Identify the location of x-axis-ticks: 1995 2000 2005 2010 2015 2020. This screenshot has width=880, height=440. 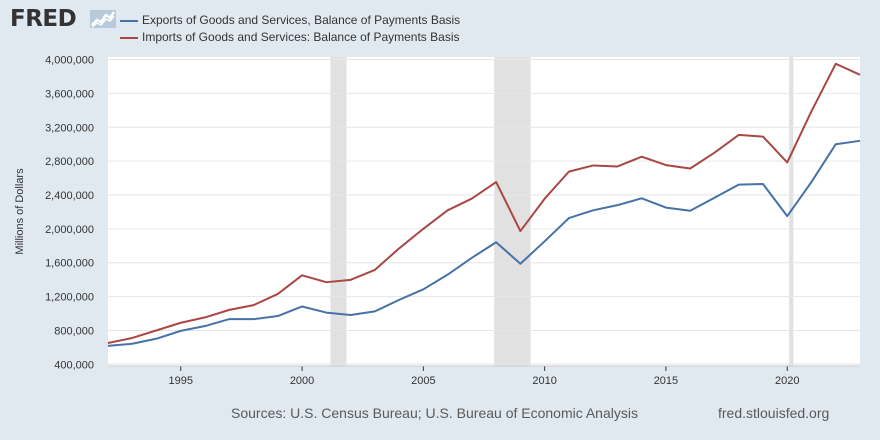
(484, 376).